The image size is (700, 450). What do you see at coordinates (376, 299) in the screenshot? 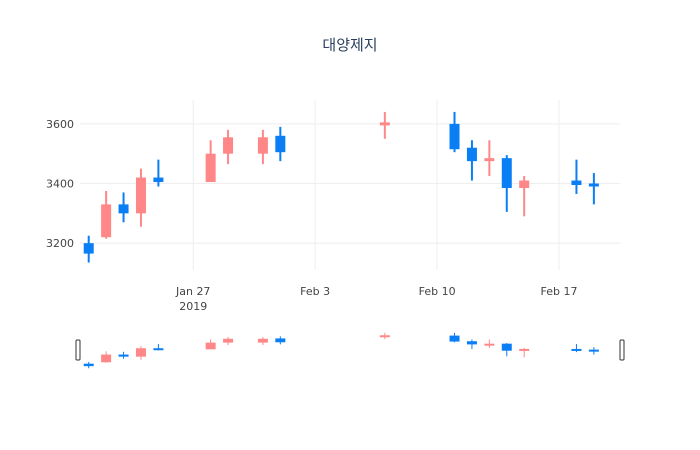
I see `x-axis: Jan 27 2019 Feb 3 Feb 10 Feb 17` at bounding box center [376, 299].